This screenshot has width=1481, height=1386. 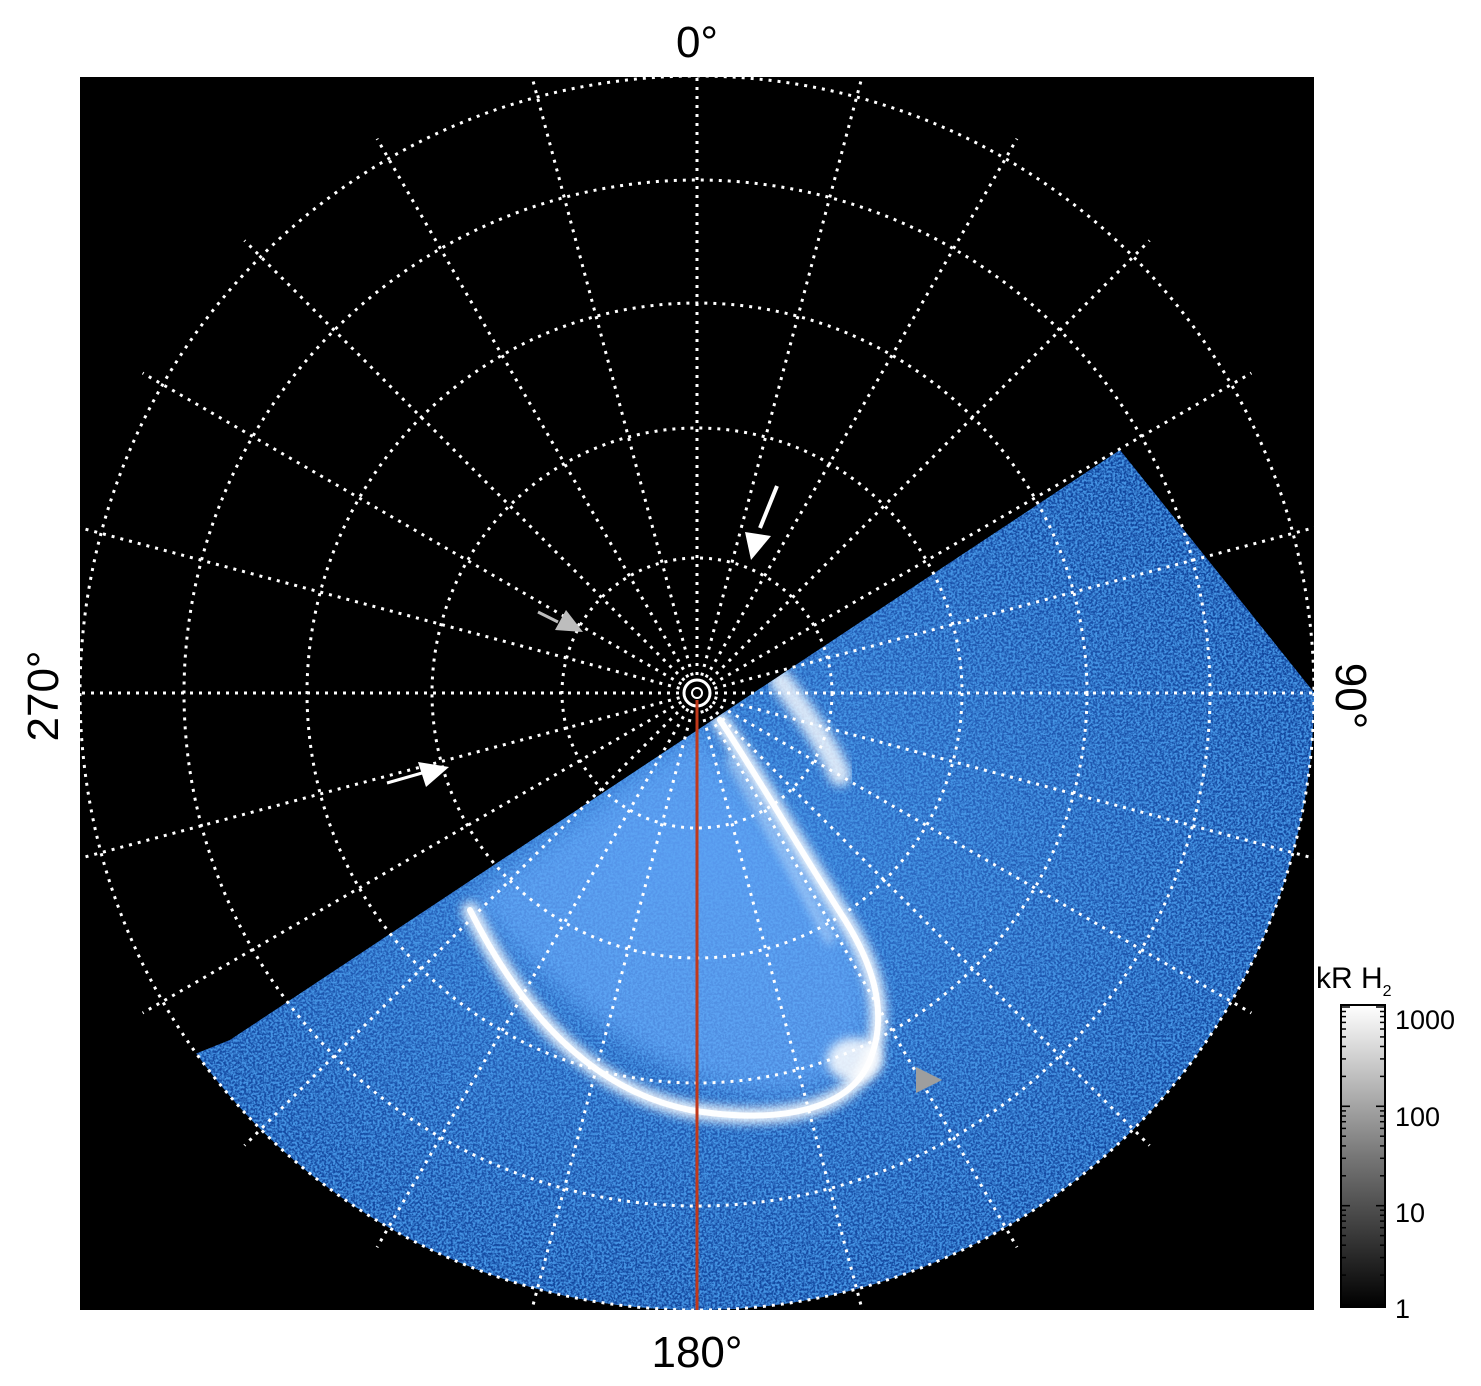 I want to click on azimuth-label-90: 90°, so click(x=1350, y=696).